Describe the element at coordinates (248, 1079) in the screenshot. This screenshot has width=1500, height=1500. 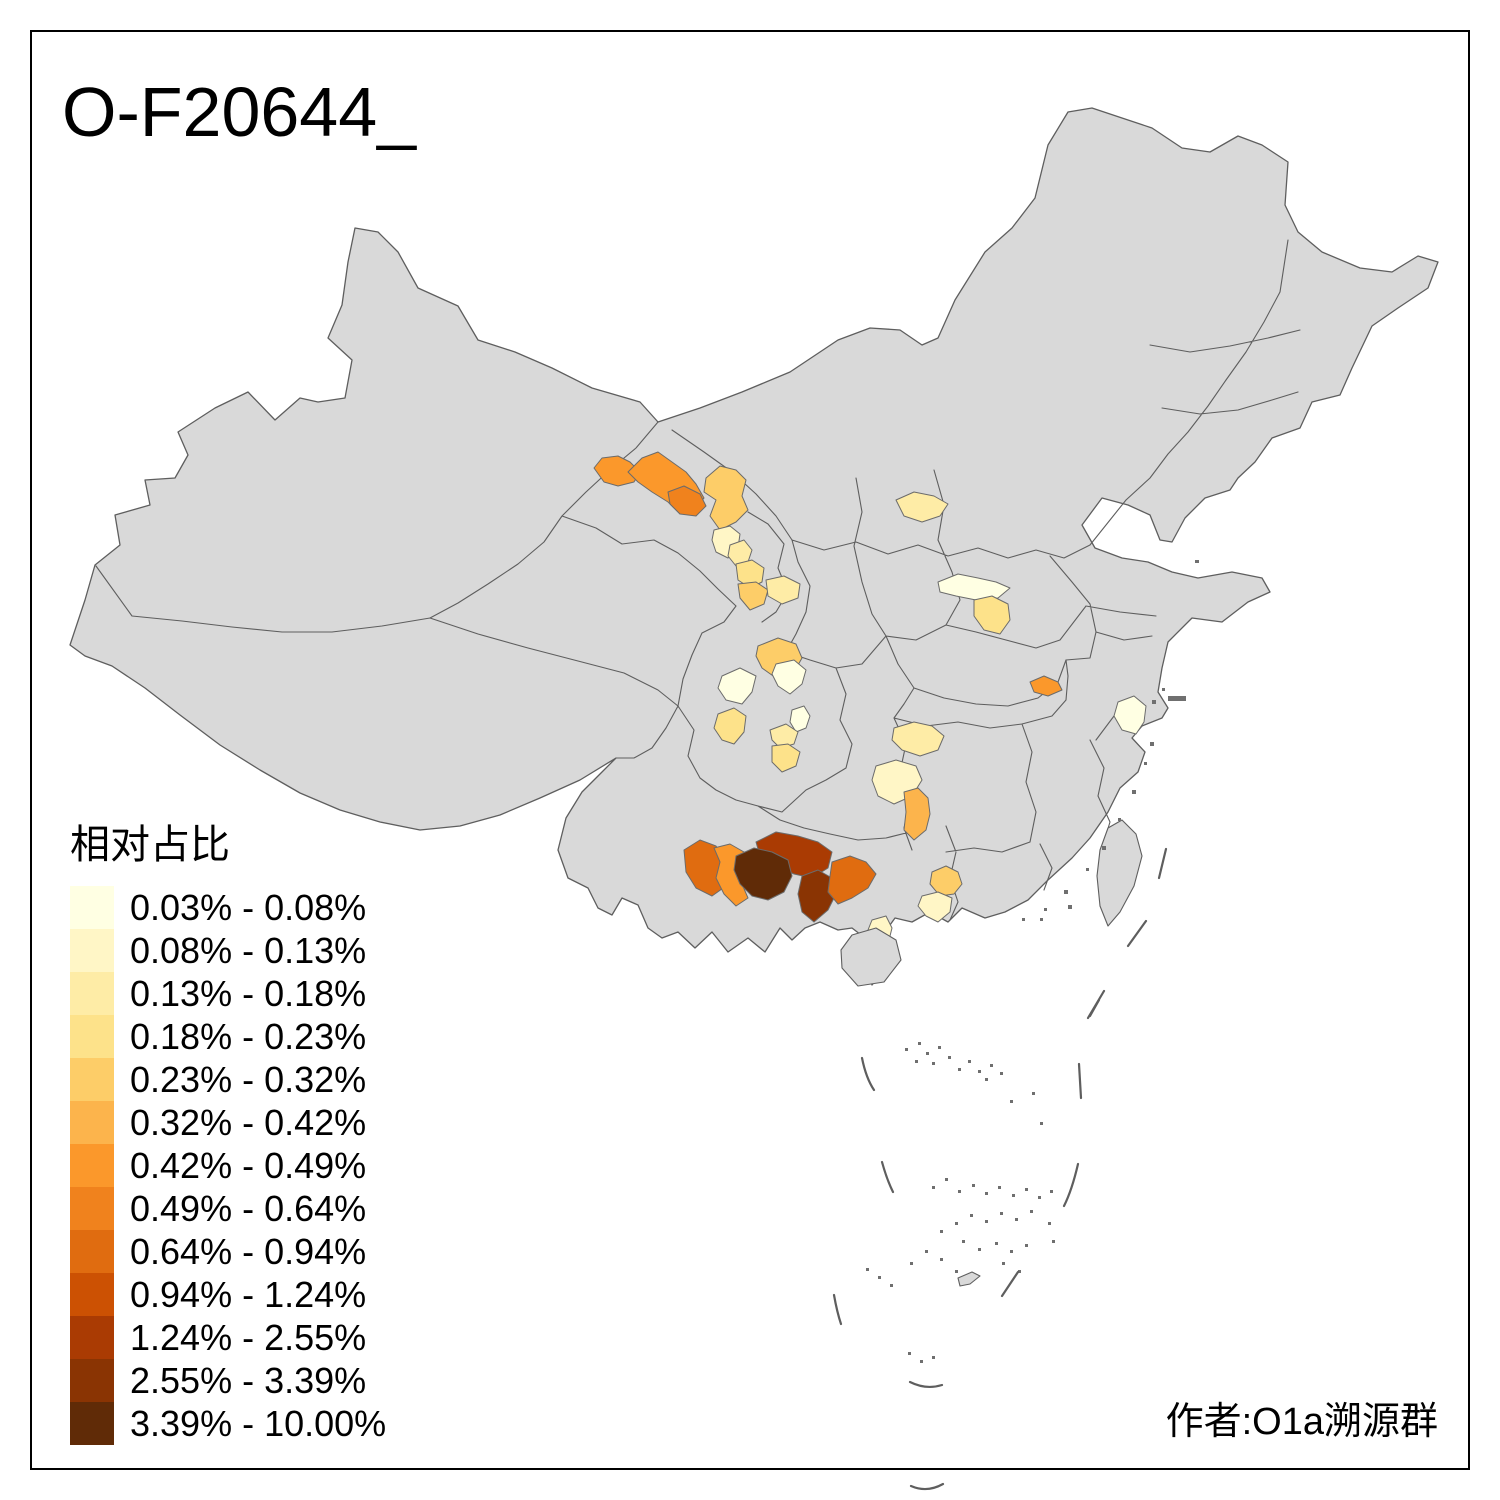
I see `legend-label: 0.23% - 0.32%` at that location.